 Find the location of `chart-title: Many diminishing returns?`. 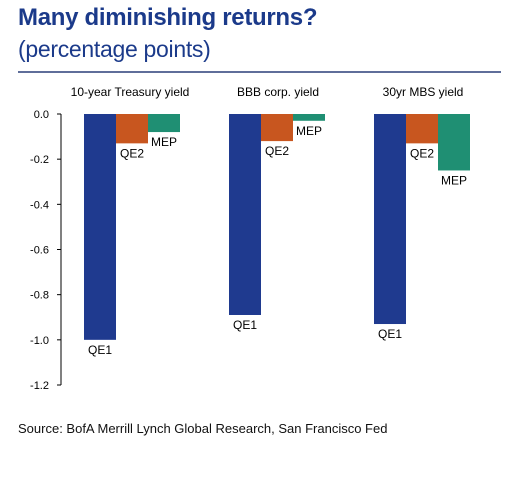

chart-title: Many diminishing returns? is located at coordinates (168, 17).